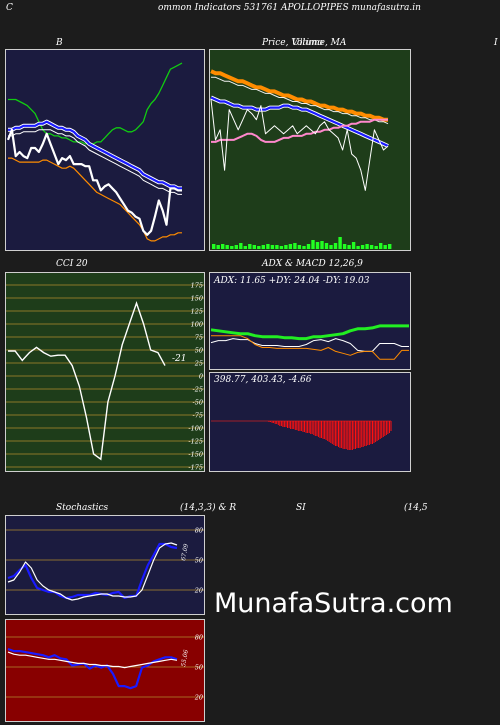  Describe the element at coordinates (333, 603) in the screenshot. I see `watermark: MunafaSutra.com` at that location.